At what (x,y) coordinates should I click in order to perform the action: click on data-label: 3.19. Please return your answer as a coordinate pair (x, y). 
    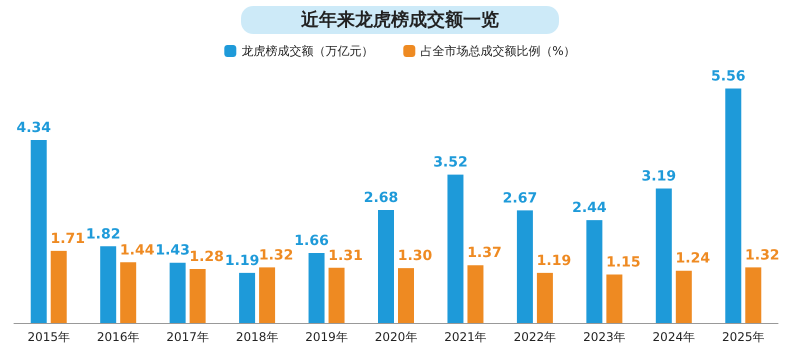
    Looking at the image, I should click on (659, 176).